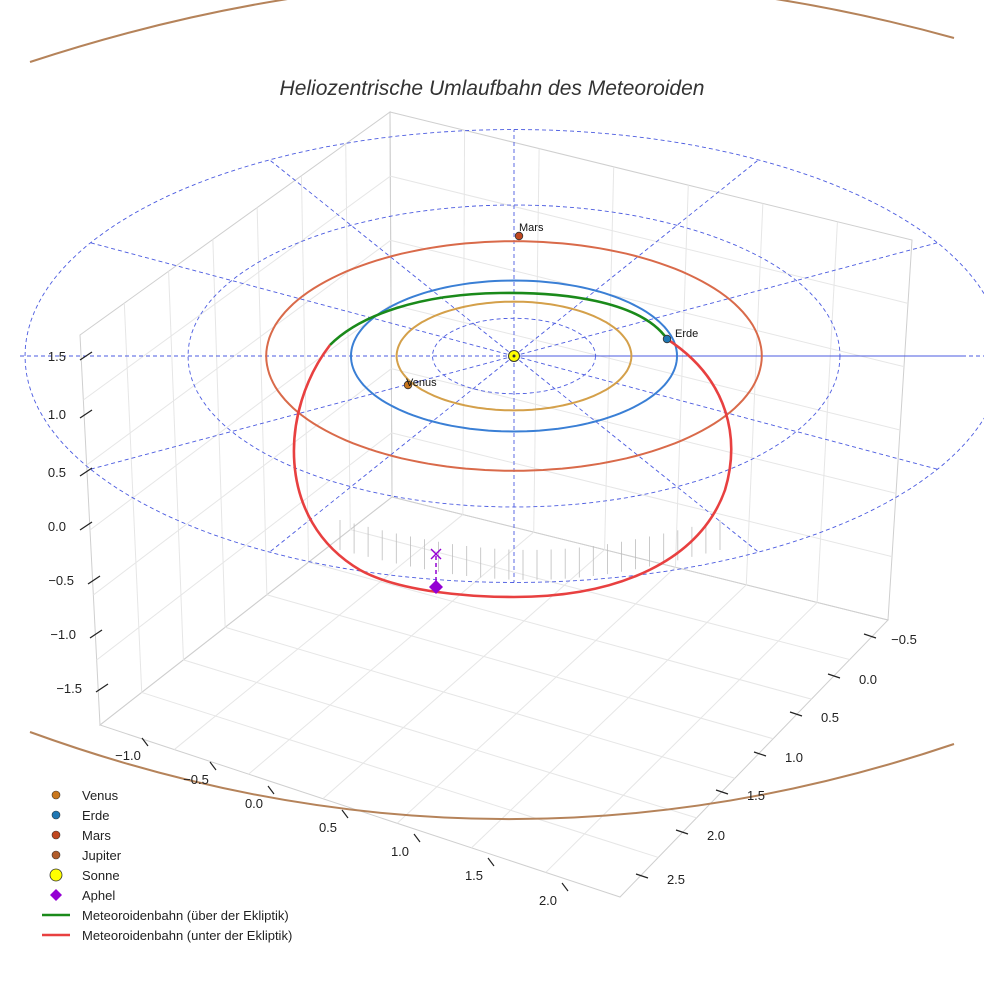 This screenshot has width=984, height=984. I want to click on jupiter-orbit-bottom, so click(492, 776).